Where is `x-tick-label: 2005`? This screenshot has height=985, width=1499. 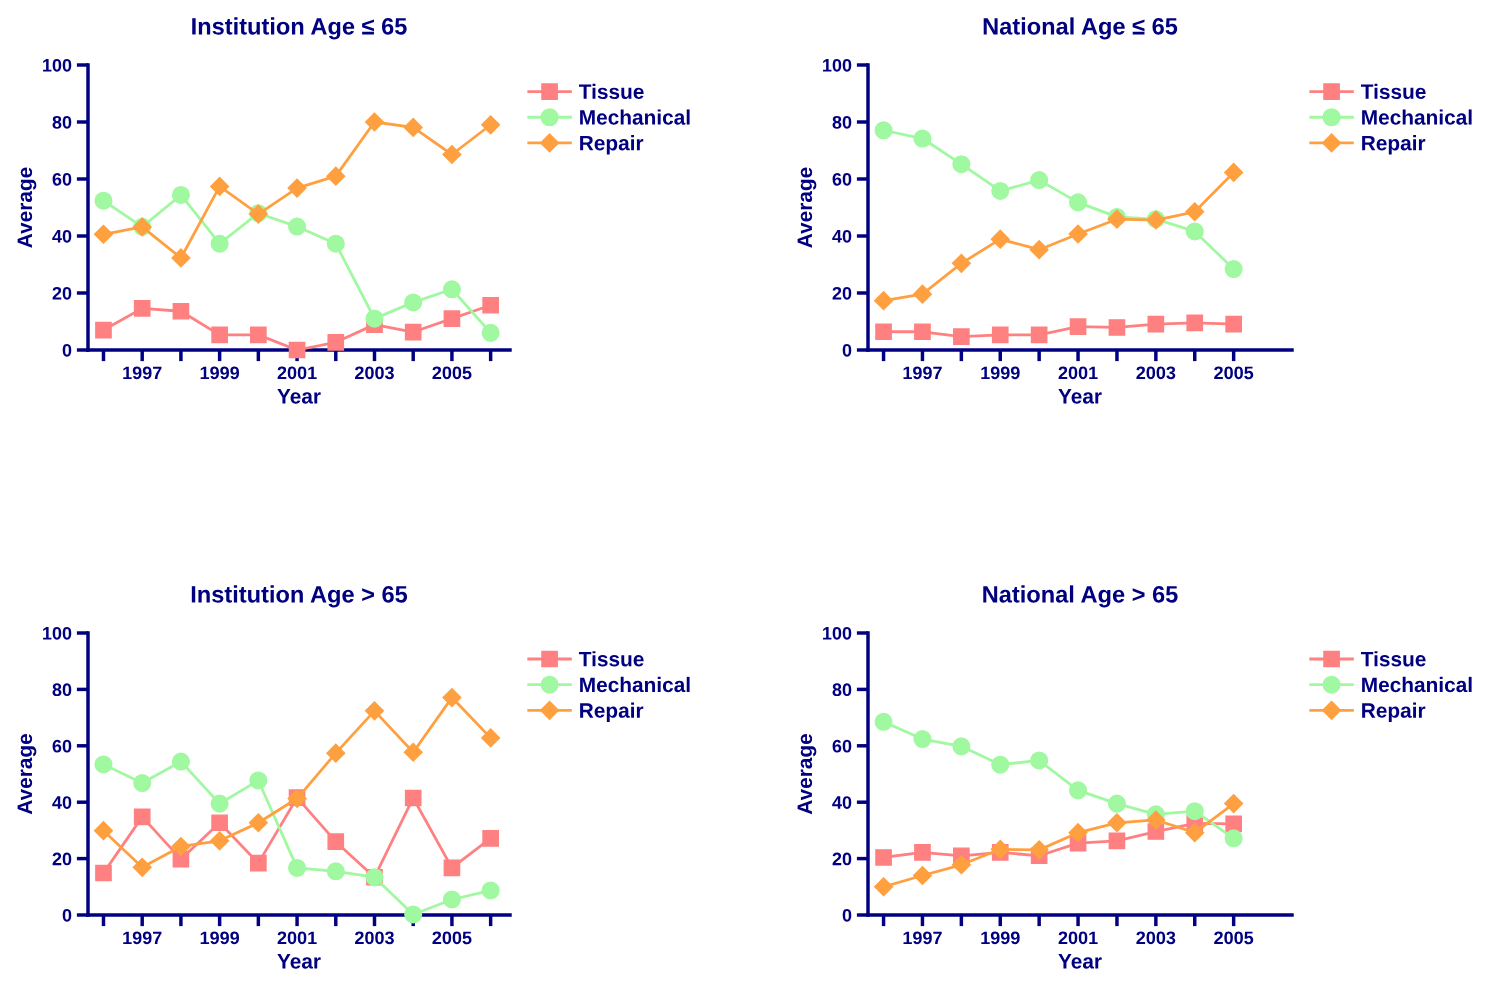
x-tick-label: 2005 is located at coordinates (1234, 938).